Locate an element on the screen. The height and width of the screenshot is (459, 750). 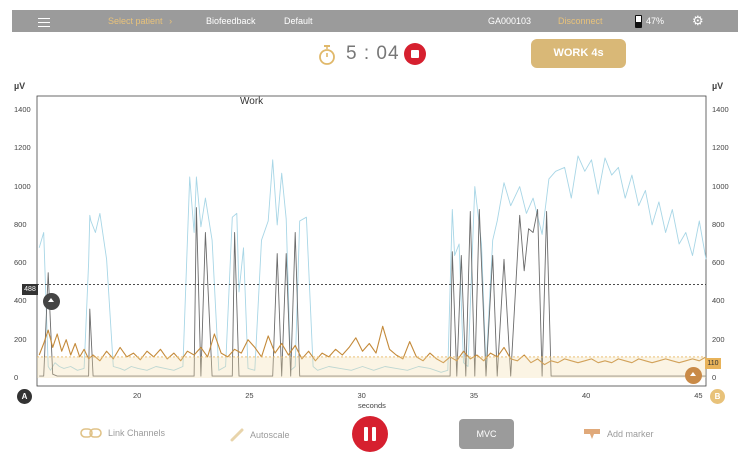
y-tick-right: 1200 is located at coordinates (720, 148).